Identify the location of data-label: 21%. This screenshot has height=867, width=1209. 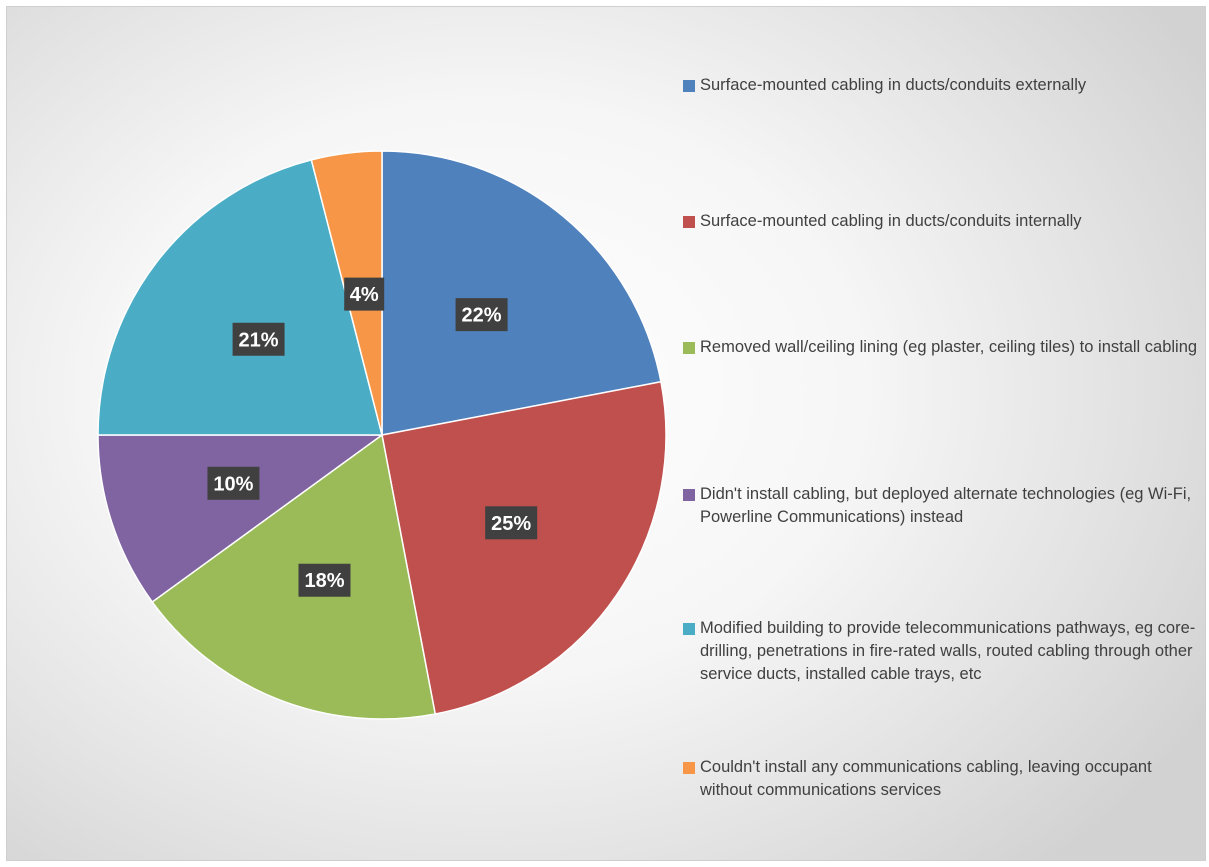
(259, 340).